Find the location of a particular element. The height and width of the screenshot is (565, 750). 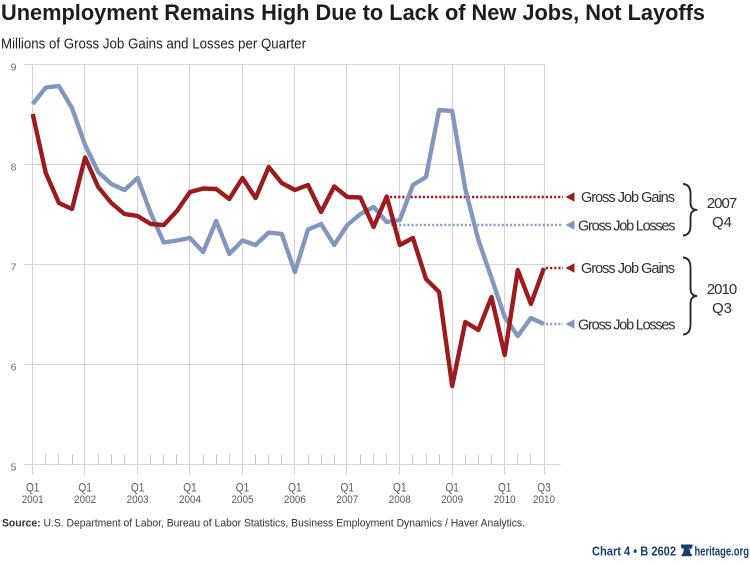

svg-text: 2009 is located at coordinates (452, 500).